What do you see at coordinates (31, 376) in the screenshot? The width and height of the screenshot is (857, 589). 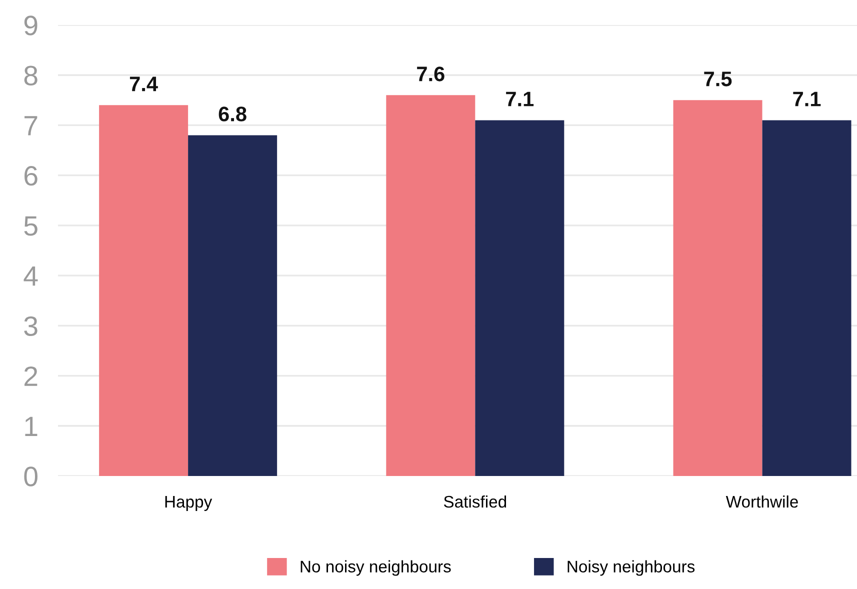 I see `y-tick-label: 2` at bounding box center [31, 376].